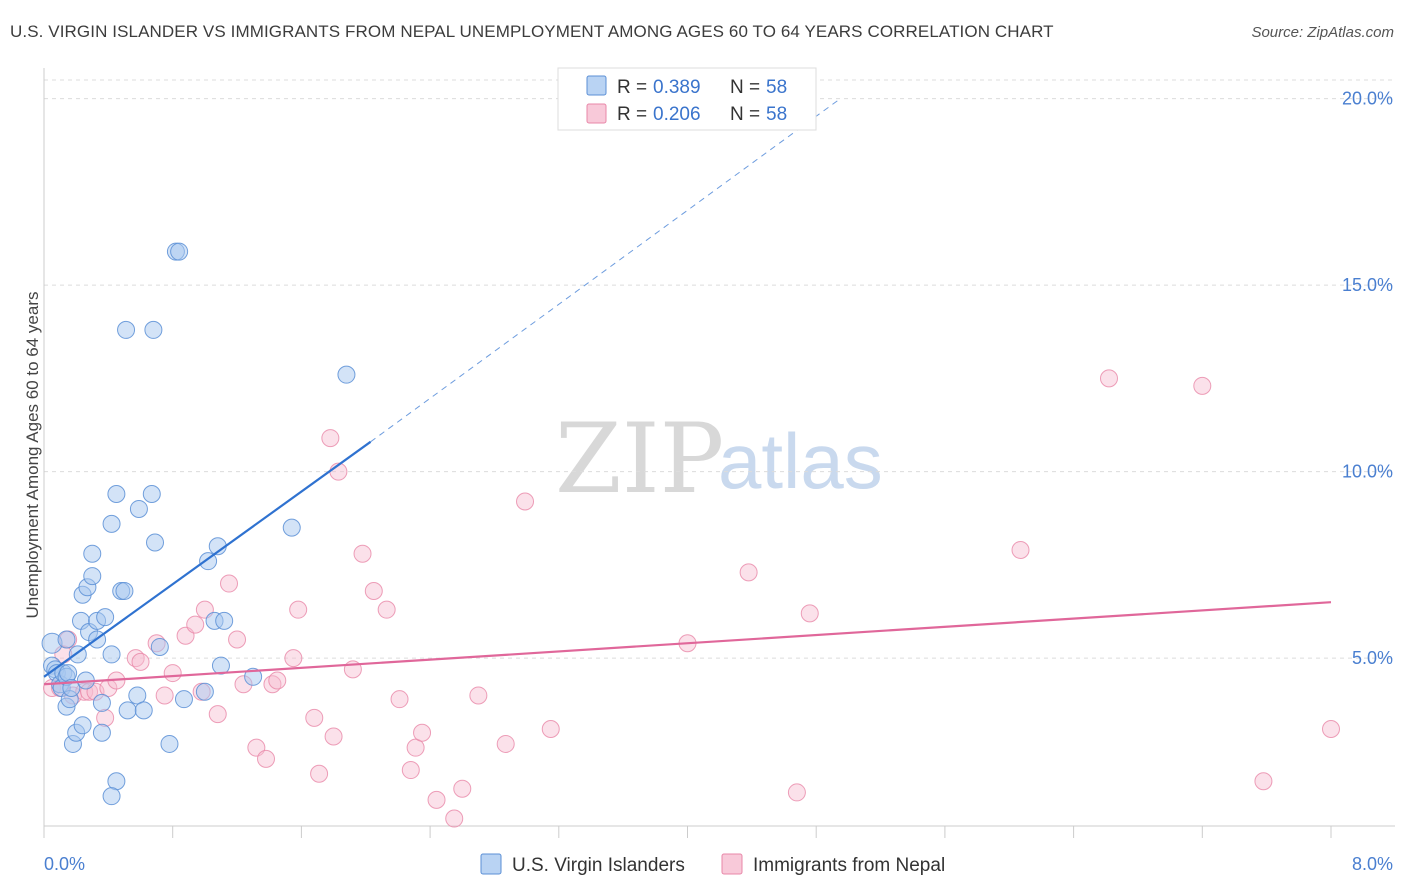 The width and height of the screenshot is (1406, 892). I want to click on trend-extension-virgin-islanders, so click(605, 270).